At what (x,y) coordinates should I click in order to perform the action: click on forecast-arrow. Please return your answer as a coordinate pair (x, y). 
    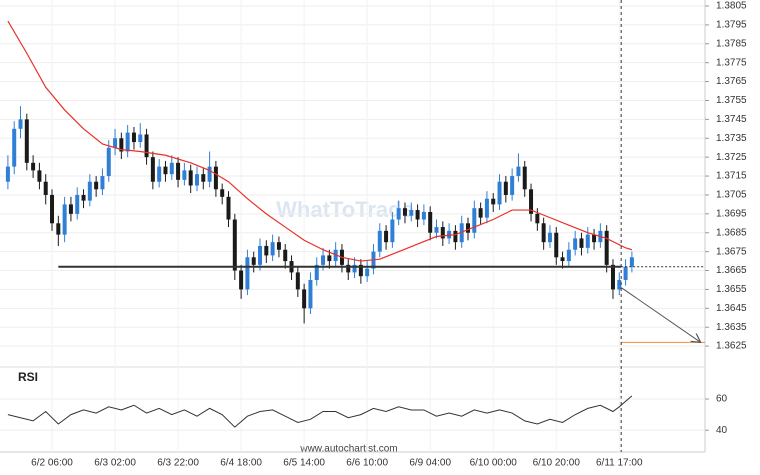
    Looking at the image, I should click on (660, 315).